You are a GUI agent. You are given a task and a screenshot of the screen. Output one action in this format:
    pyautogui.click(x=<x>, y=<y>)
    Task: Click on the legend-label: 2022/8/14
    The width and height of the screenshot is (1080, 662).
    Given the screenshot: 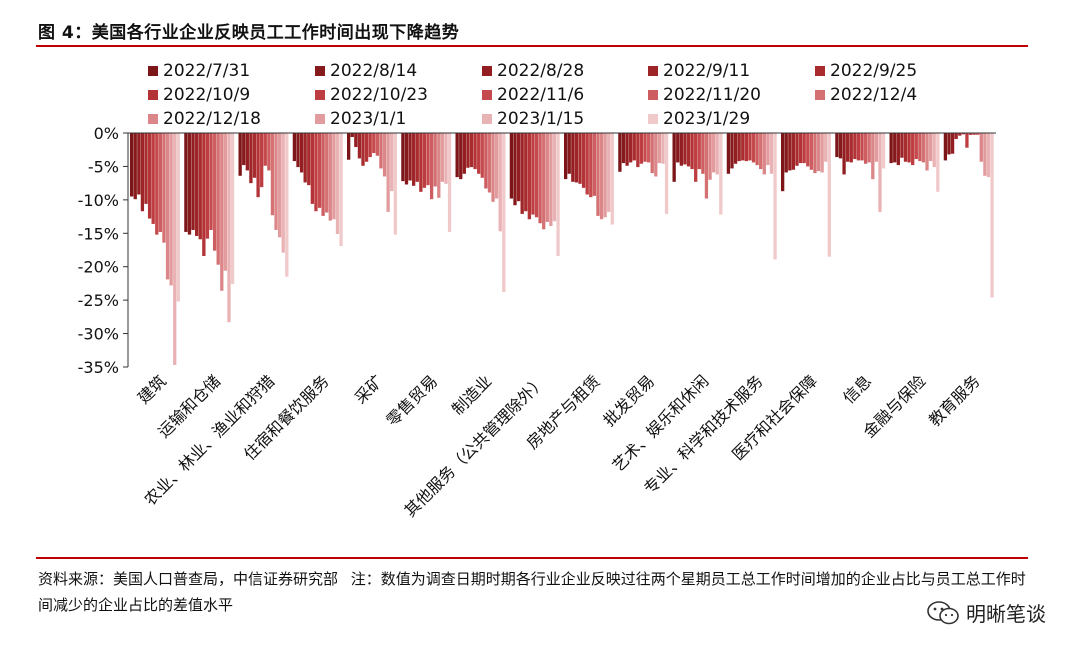 What is the action you would take?
    pyautogui.click(x=373, y=71)
    